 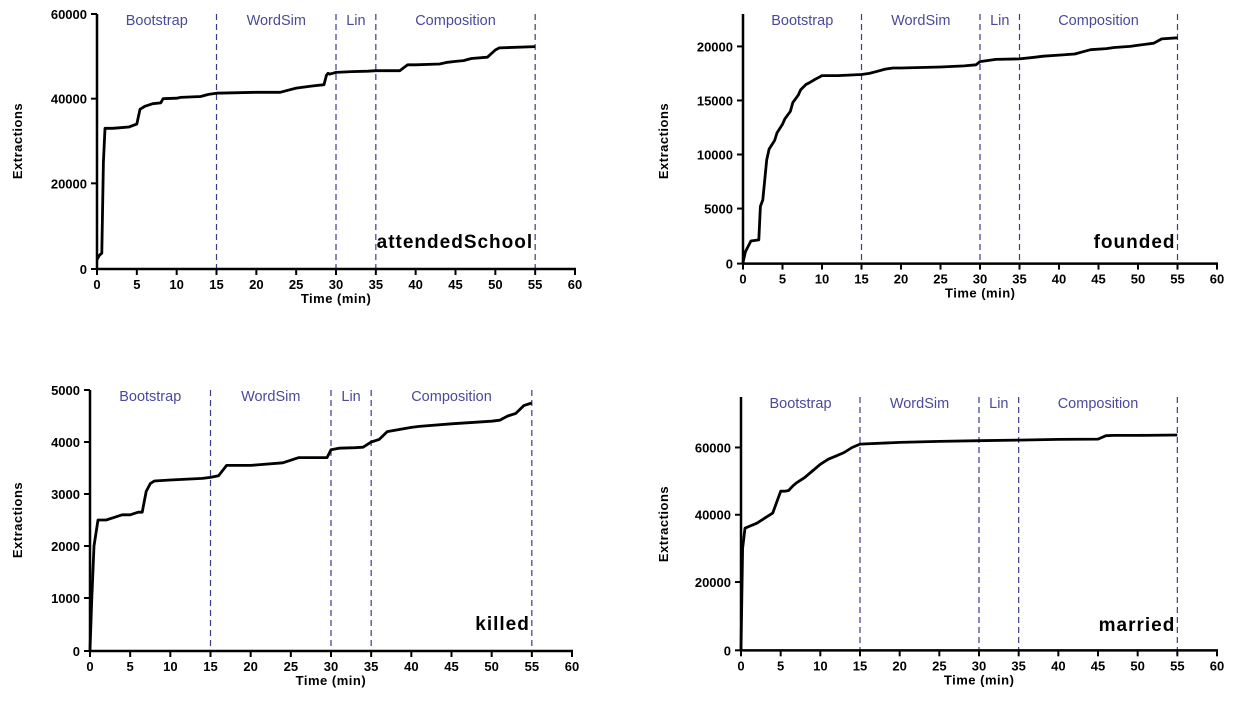 I want to click on y-tick-label: 3000, so click(x=65, y=494).